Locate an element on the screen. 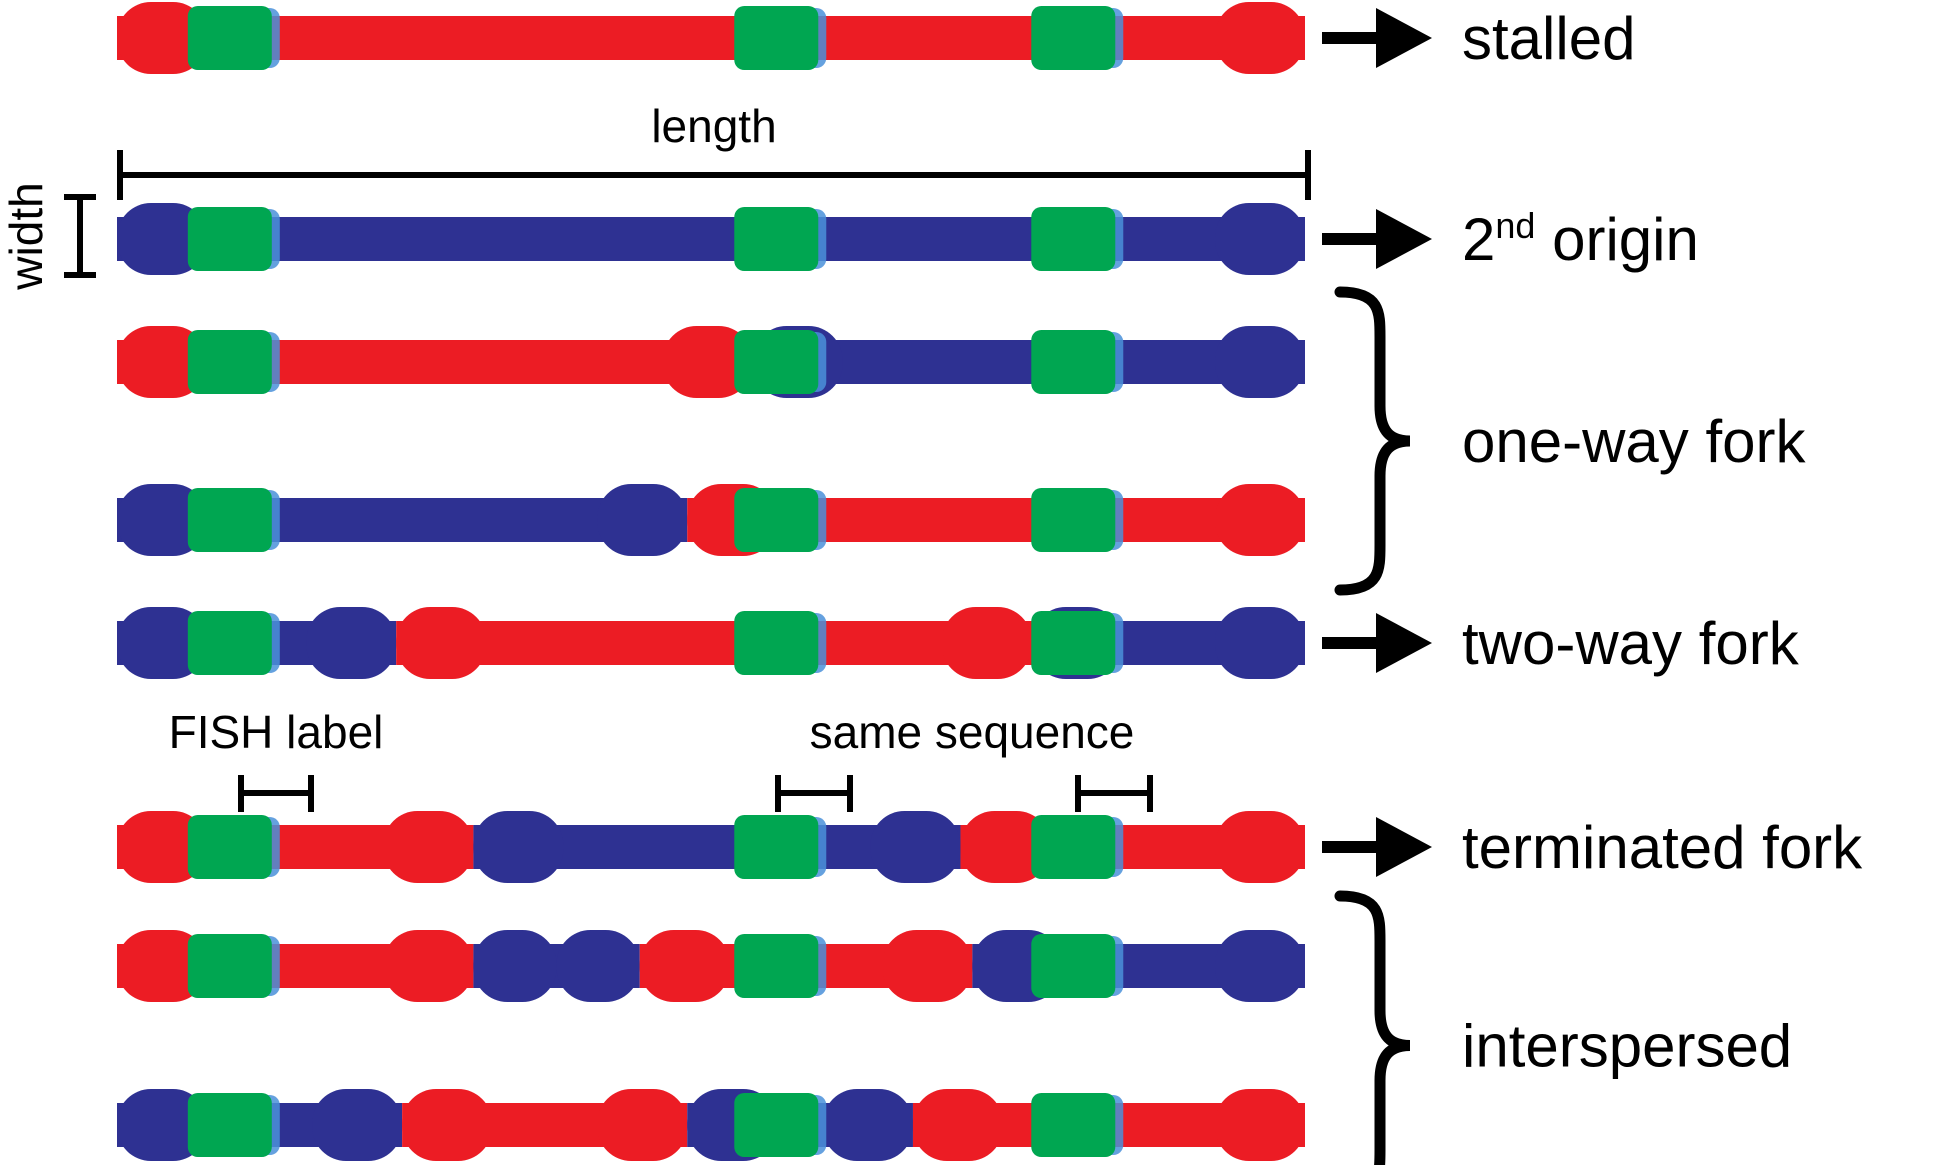 This screenshot has height=1170, width=1951. fish-label-bracket is located at coordinates (276, 793).